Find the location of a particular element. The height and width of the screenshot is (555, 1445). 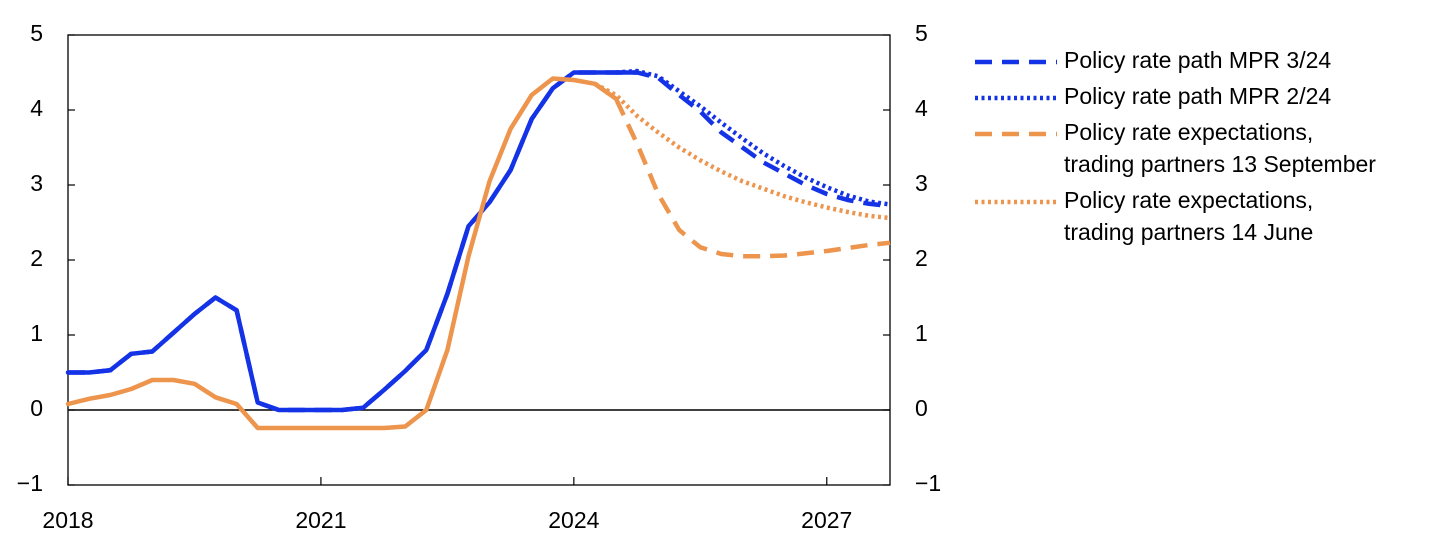

y-tick-label-left: 3 is located at coordinates (36, 183).